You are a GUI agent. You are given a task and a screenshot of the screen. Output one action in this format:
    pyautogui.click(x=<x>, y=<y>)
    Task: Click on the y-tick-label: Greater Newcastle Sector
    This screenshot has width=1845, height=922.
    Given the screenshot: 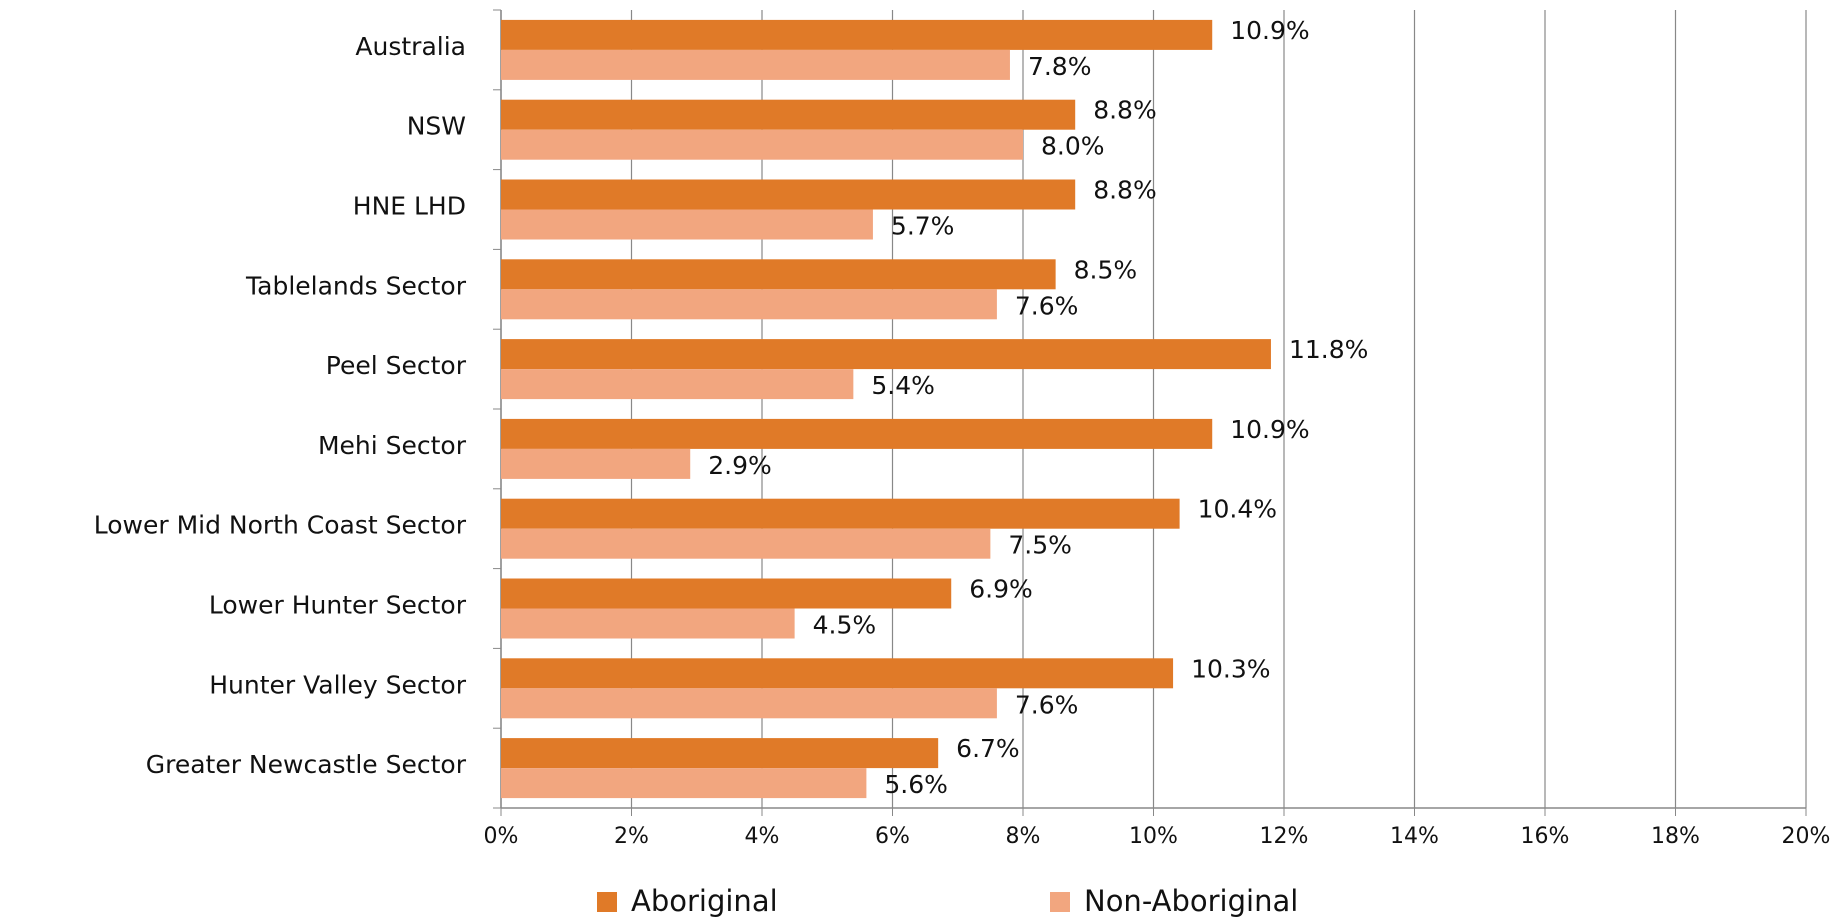 What is the action you would take?
    pyautogui.click(x=306, y=764)
    